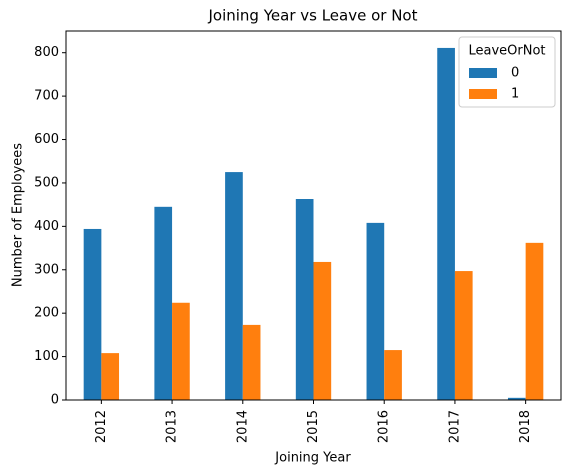 This screenshot has width=572, height=476. I want to click on legend: LeaveOrNot 0 1, so click(507, 72).